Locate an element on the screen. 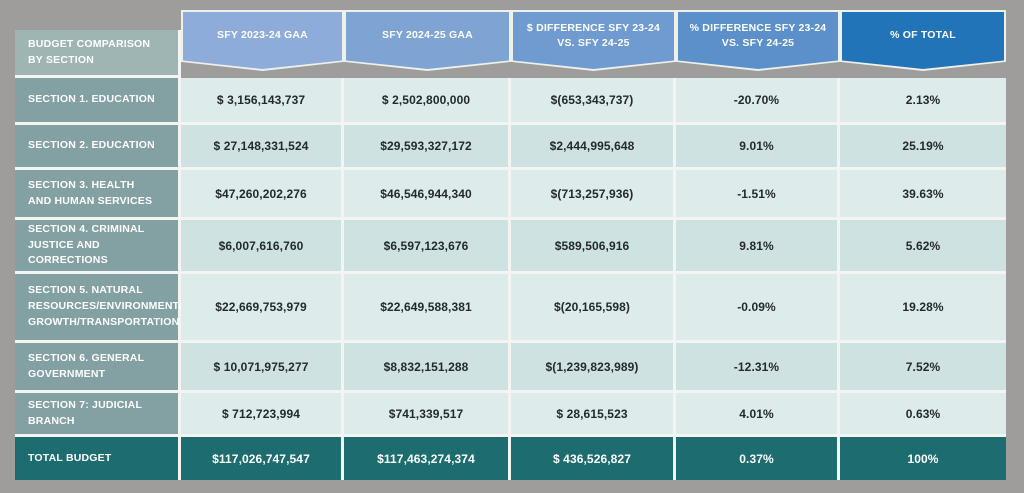 Image resolution: width=1024 pixels, height=493 pixels. data-cell: -20.70% is located at coordinates (758, 101).